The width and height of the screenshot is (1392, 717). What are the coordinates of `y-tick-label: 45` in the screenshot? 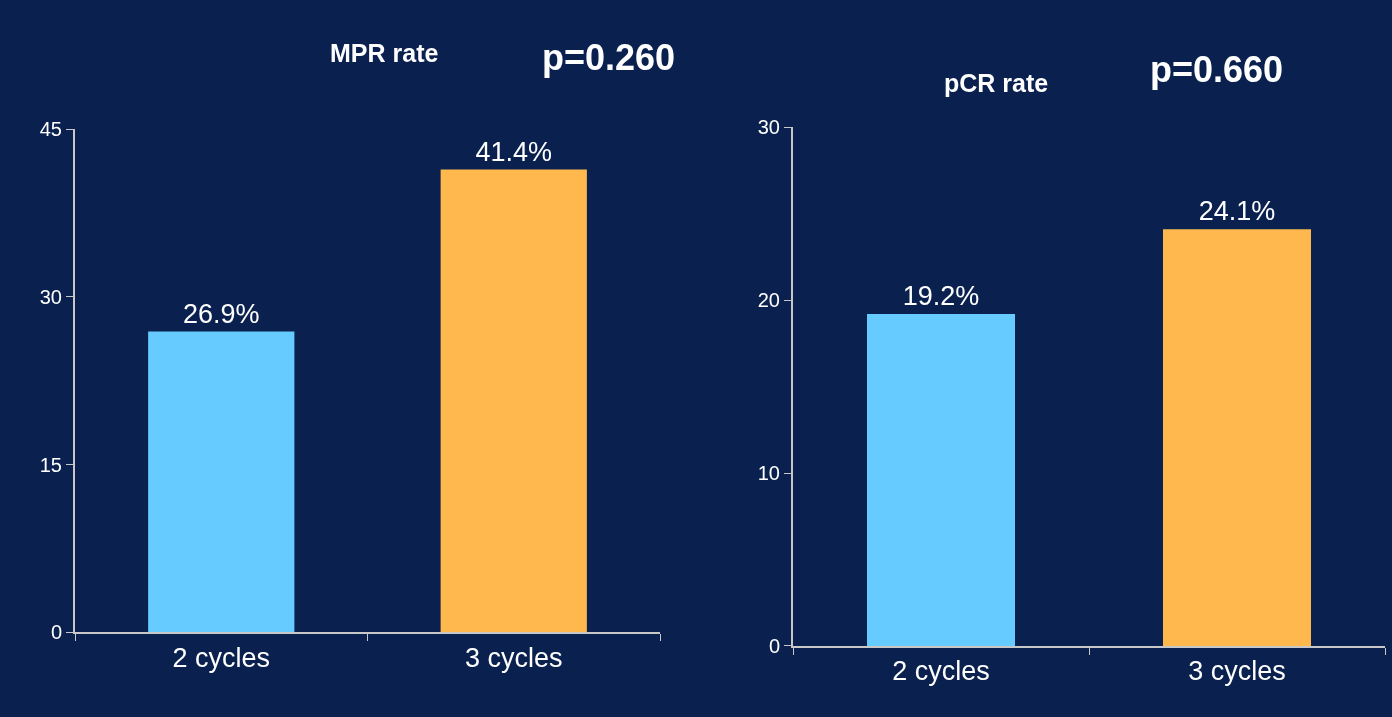 It's located at (50, 129).